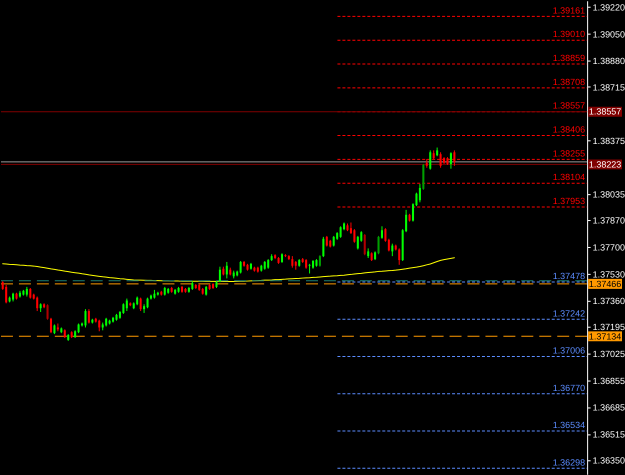 This screenshot has width=625, height=475. What do you see at coordinates (605, 336) in the screenshot?
I see `ref-line-label: 1.37134` at bounding box center [605, 336].